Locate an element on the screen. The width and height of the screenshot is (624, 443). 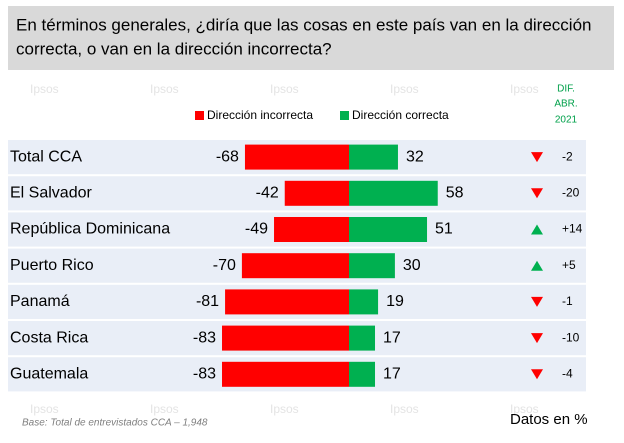
value-label: -81 is located at coordinates (207, 301).